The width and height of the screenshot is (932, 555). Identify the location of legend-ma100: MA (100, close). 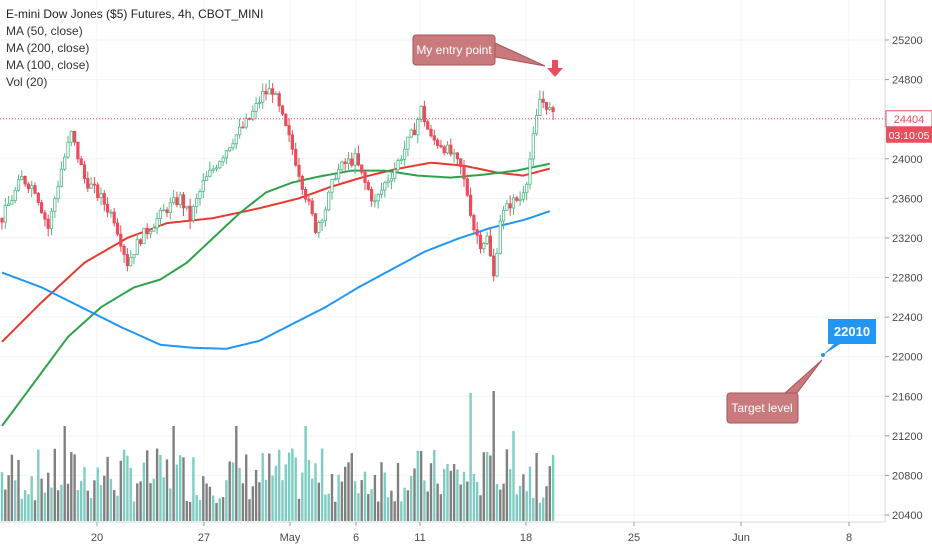
(48, 65).